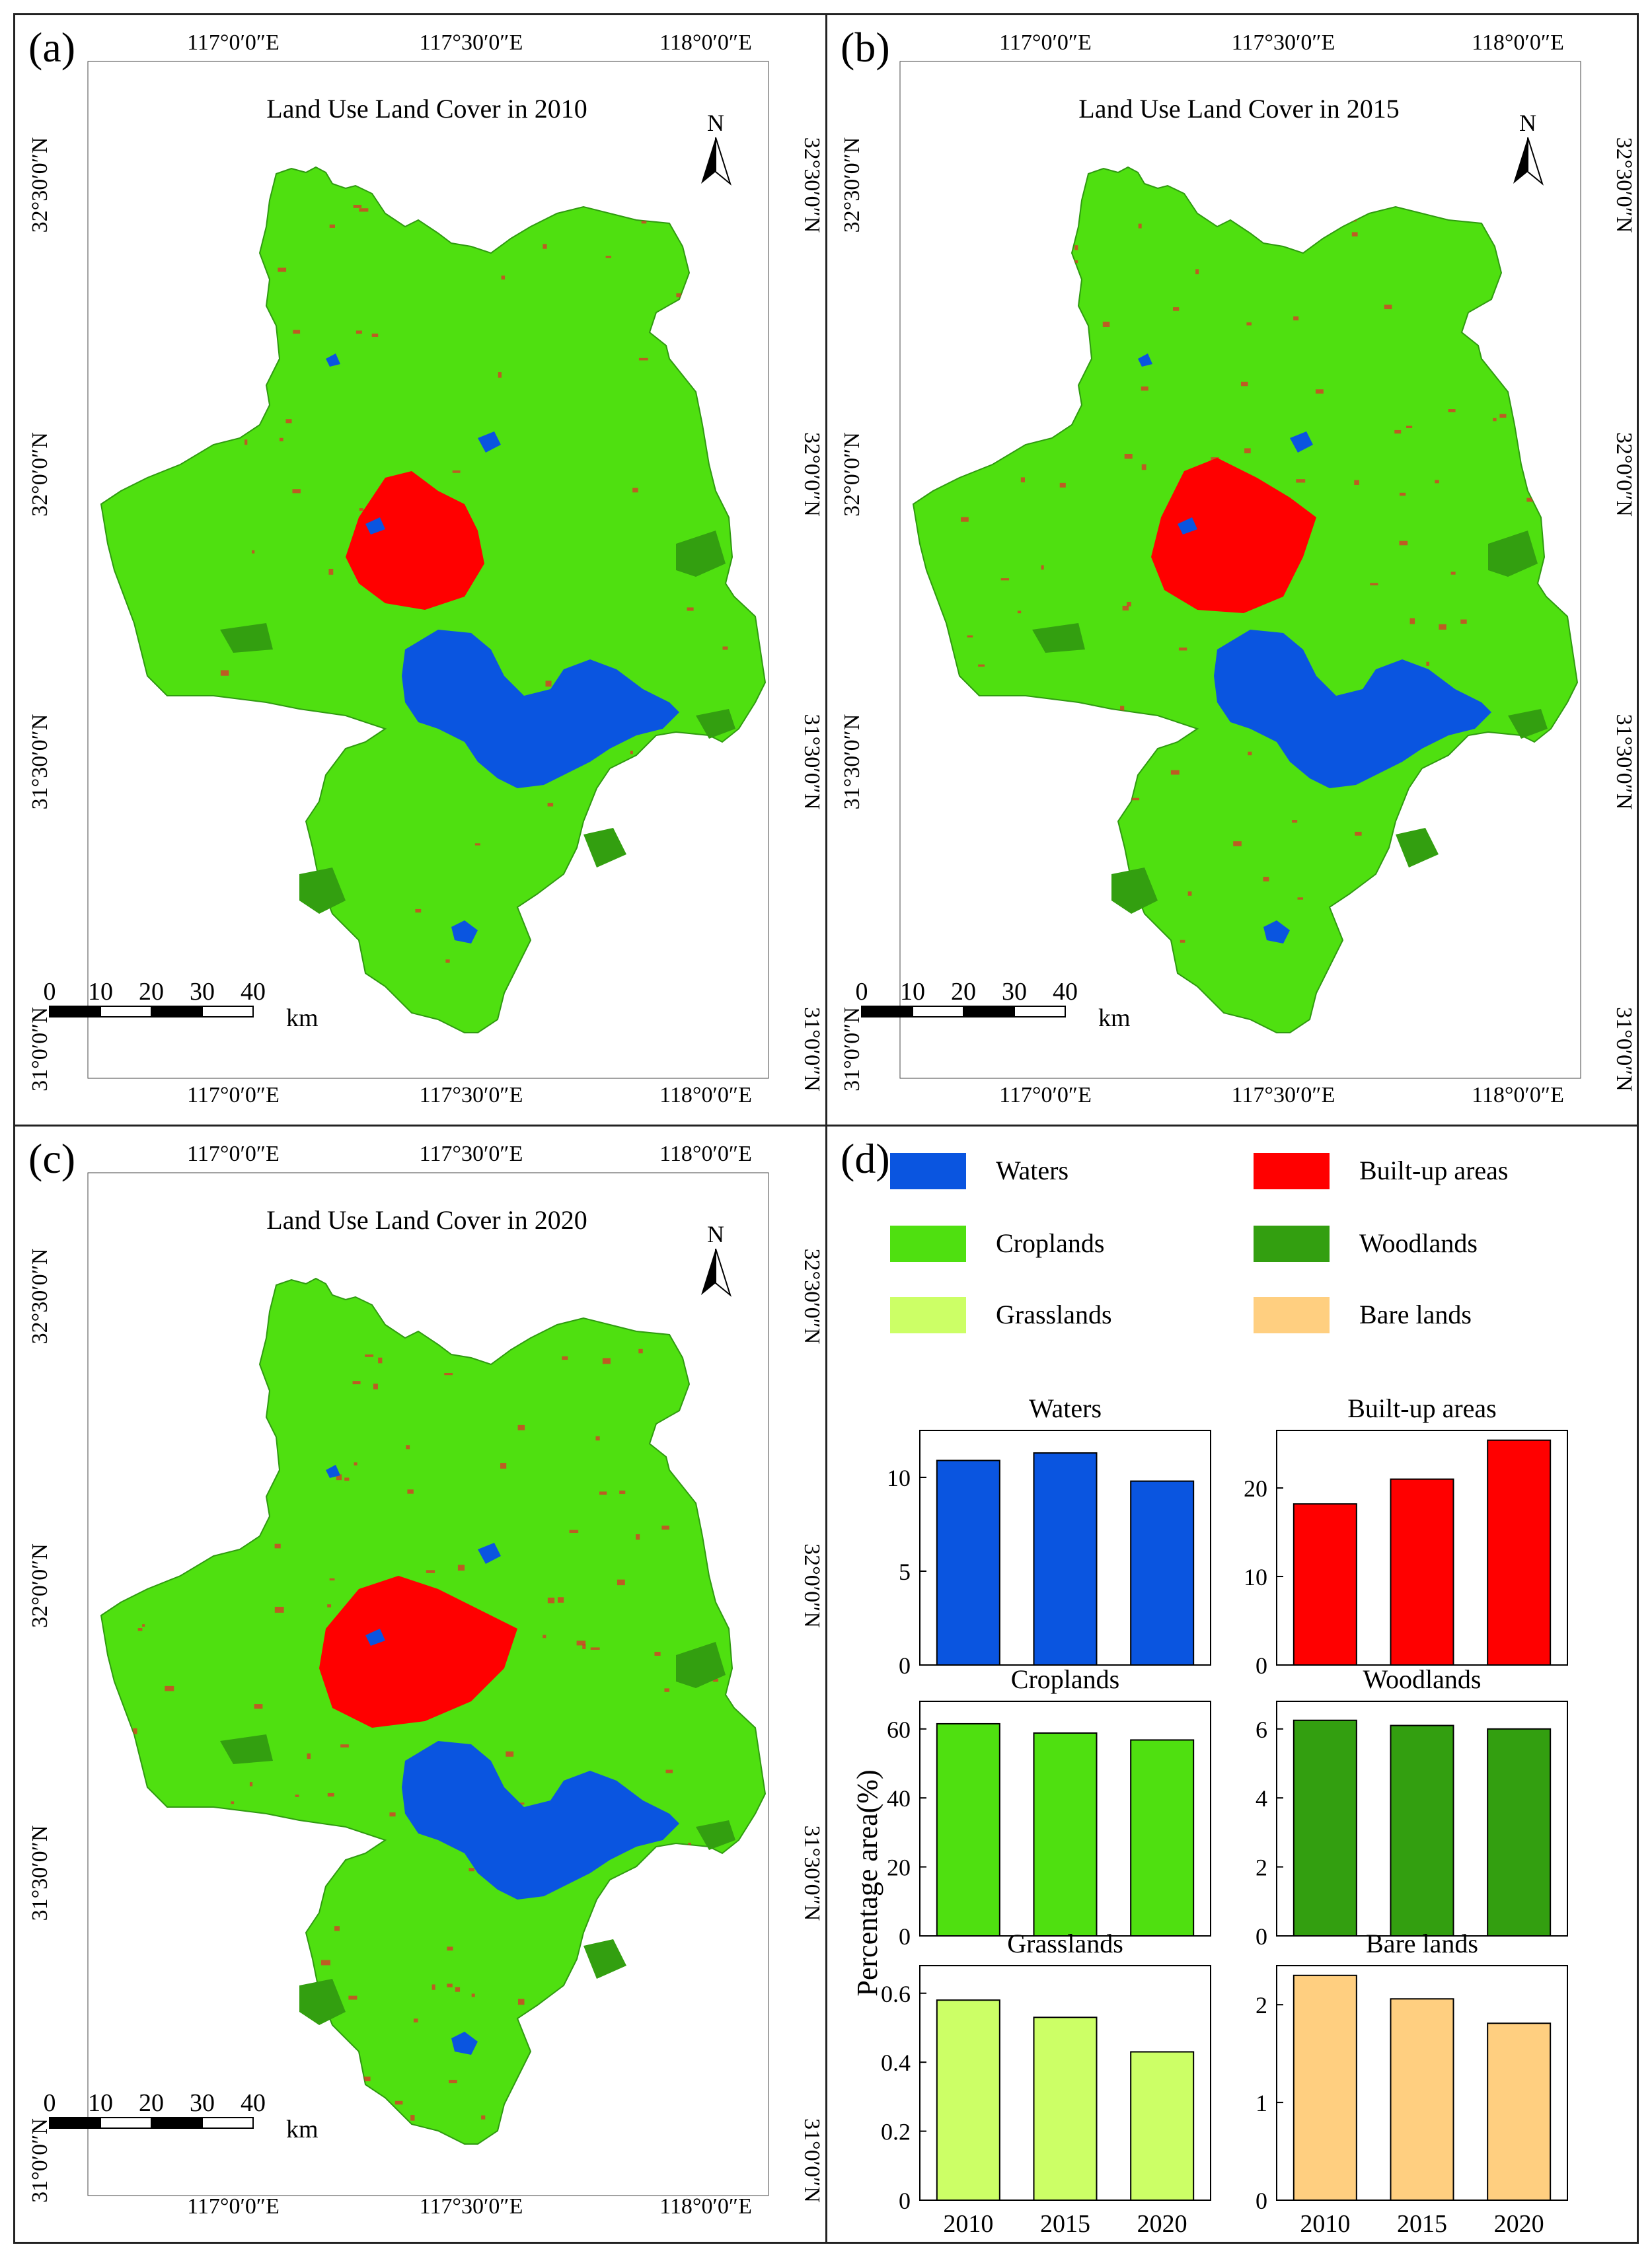 This screenshot has width=1652, height=2257. Describe the element at coordinates (862, 992) in the screenshot. I see `scale-value: 0` at that location.